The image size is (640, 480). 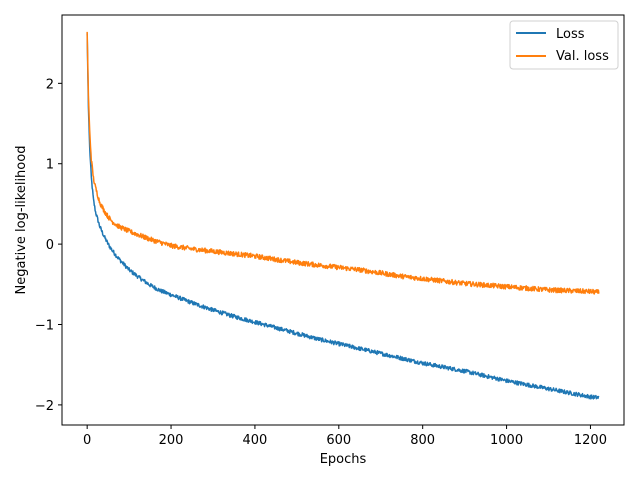 What do you see at coordinates (582, 56) in the screenshot?
I see `legend-label-val-loss: Val. loss` at bounding box center [582, 56].